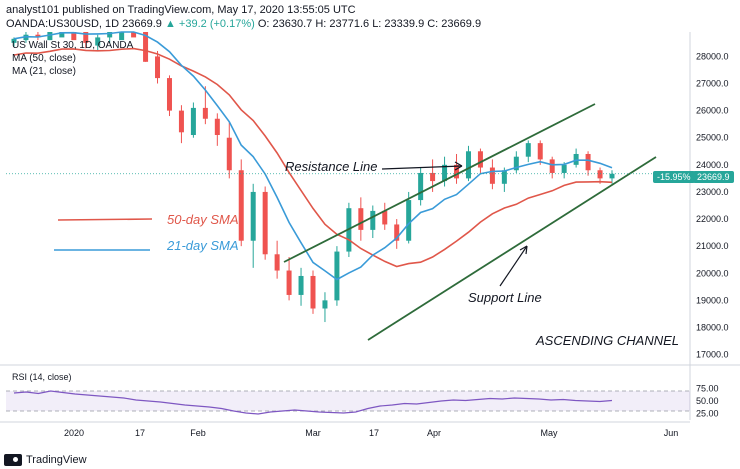  I want to click on rsi-tick-label: 50.00, so click(707, 401).